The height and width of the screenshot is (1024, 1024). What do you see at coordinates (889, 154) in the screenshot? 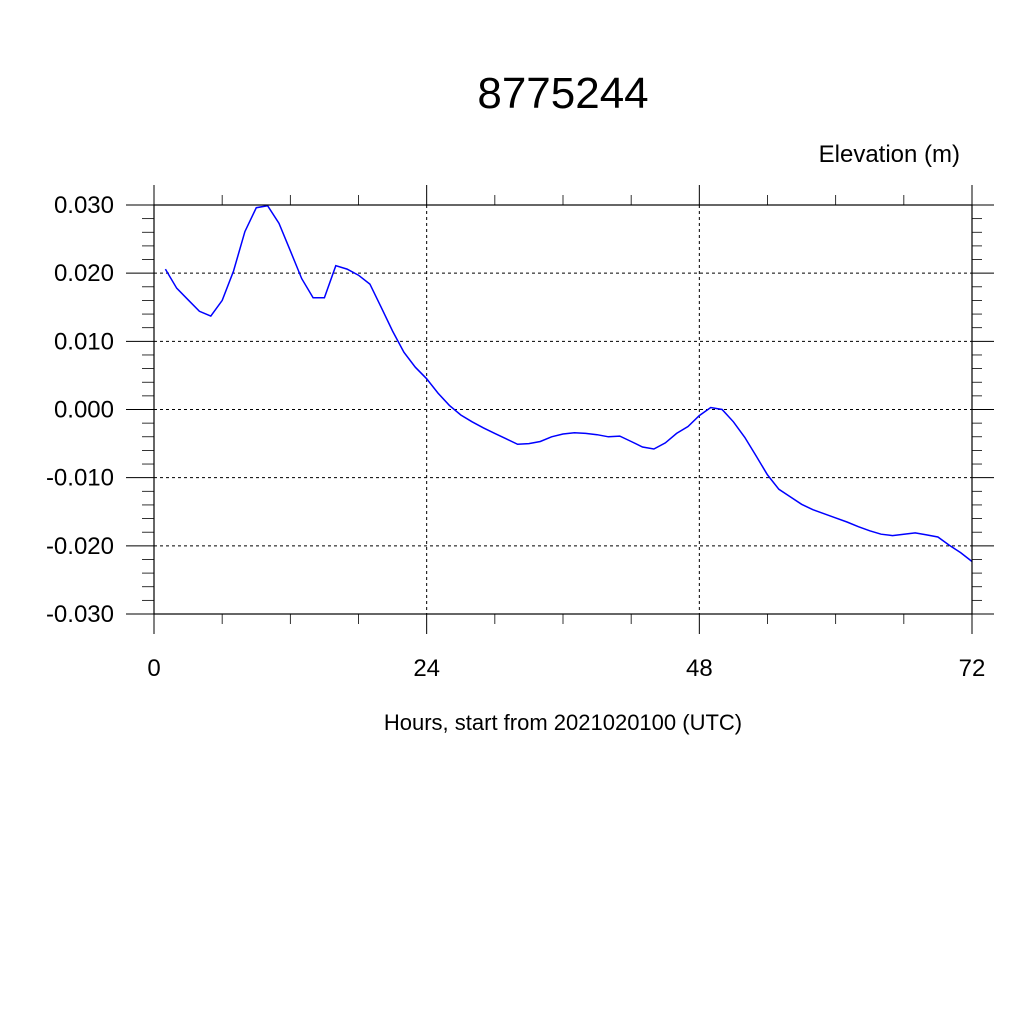
I see `y-axis-label: Elevation (m)` at bounding box center [889, 154].